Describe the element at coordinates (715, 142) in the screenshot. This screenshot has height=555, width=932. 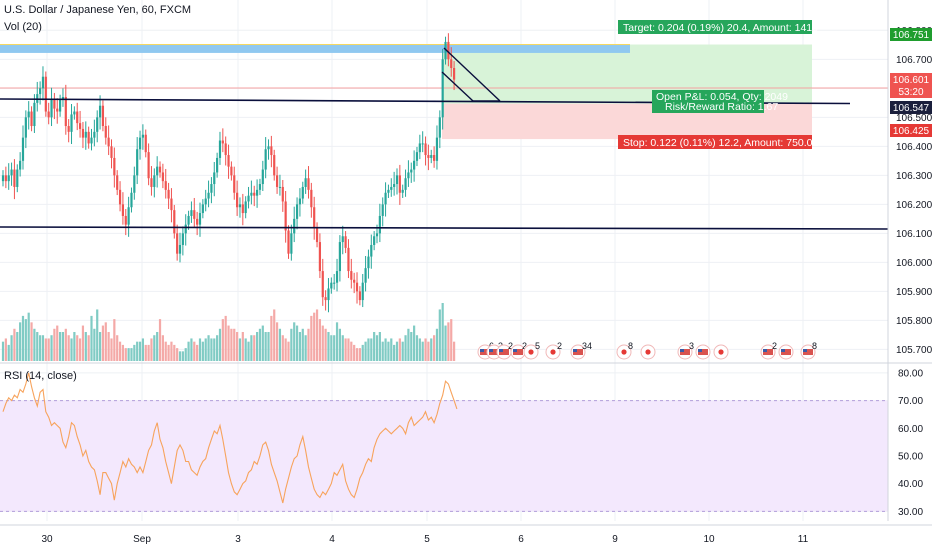
I see `stop-label-box` at that location.